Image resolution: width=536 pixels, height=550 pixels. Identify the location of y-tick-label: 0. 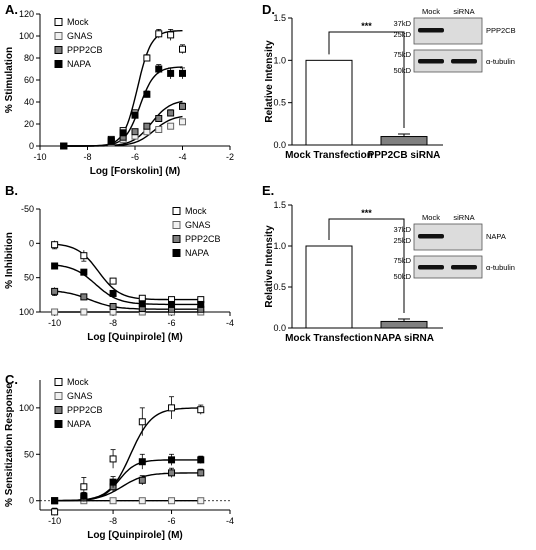
(31, 146).